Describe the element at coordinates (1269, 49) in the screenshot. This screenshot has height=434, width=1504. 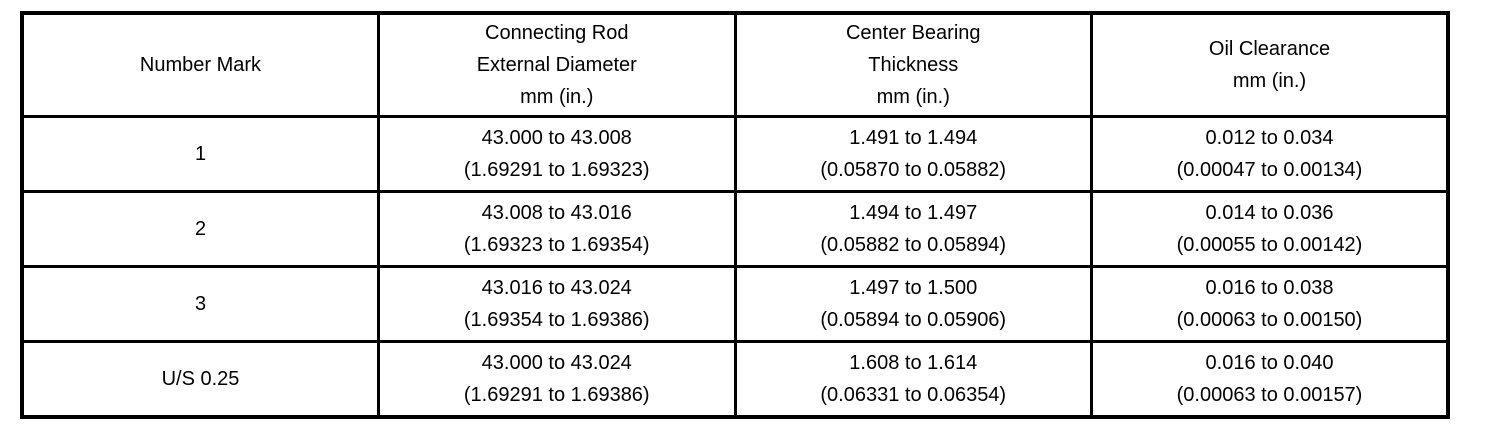
I see `header-line: Oil Clearance` at that location.